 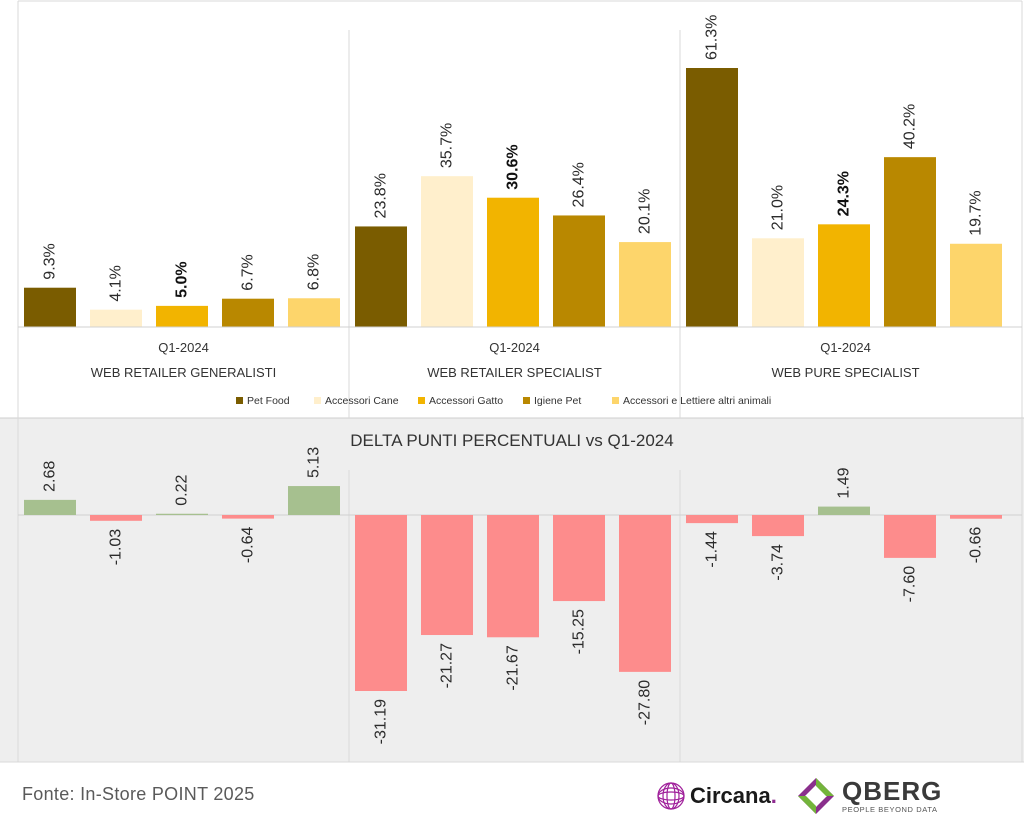 What do you see at coordinates (513, 166) in the screenshot?
I see `bar-data-label: 30.6%` at bounding box center [513, 166].